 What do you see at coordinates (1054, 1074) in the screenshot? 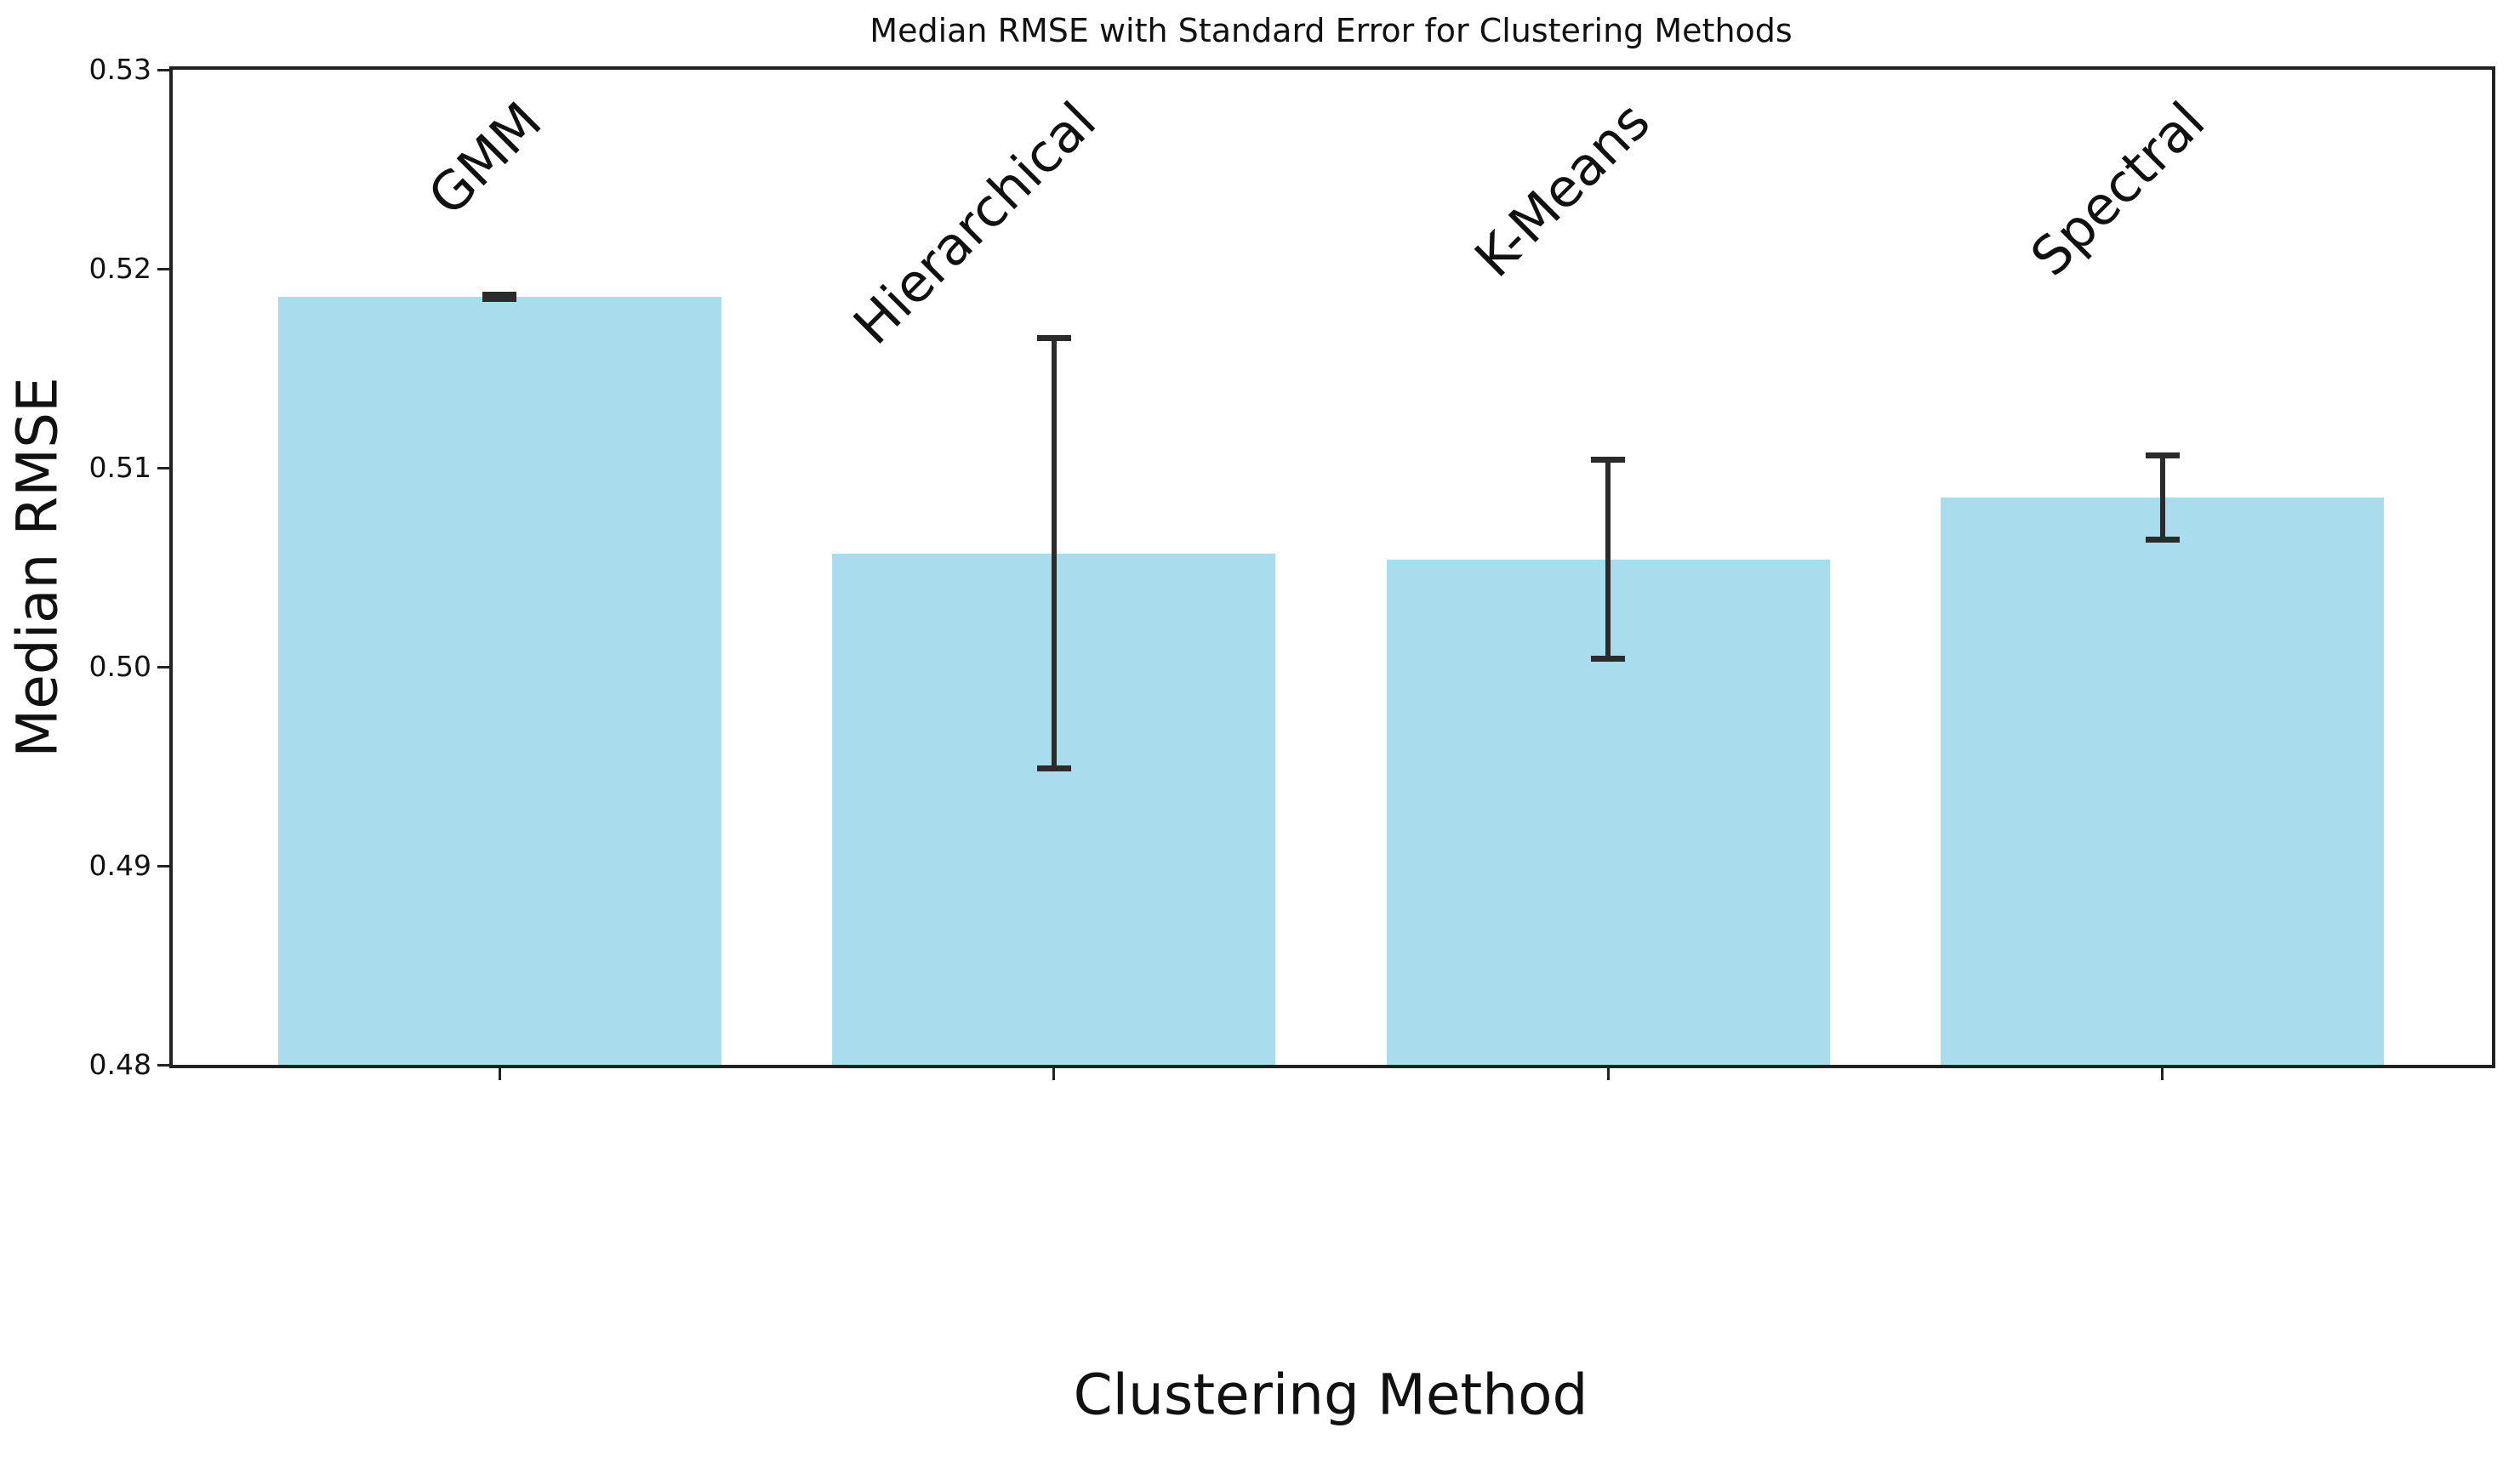
I see `x-tick-hierarchical` at bounding box center [1054, 1074].